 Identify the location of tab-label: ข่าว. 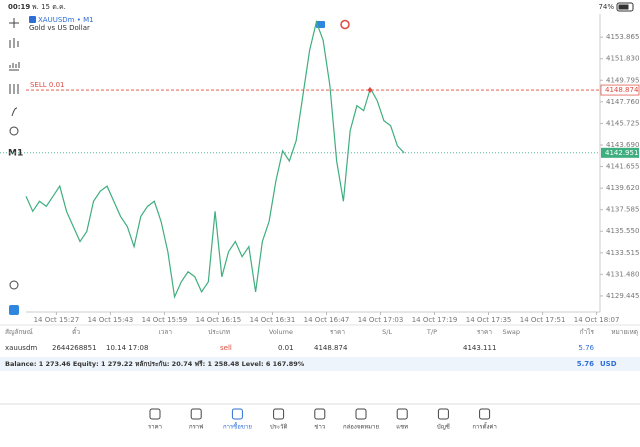
(319, 427).